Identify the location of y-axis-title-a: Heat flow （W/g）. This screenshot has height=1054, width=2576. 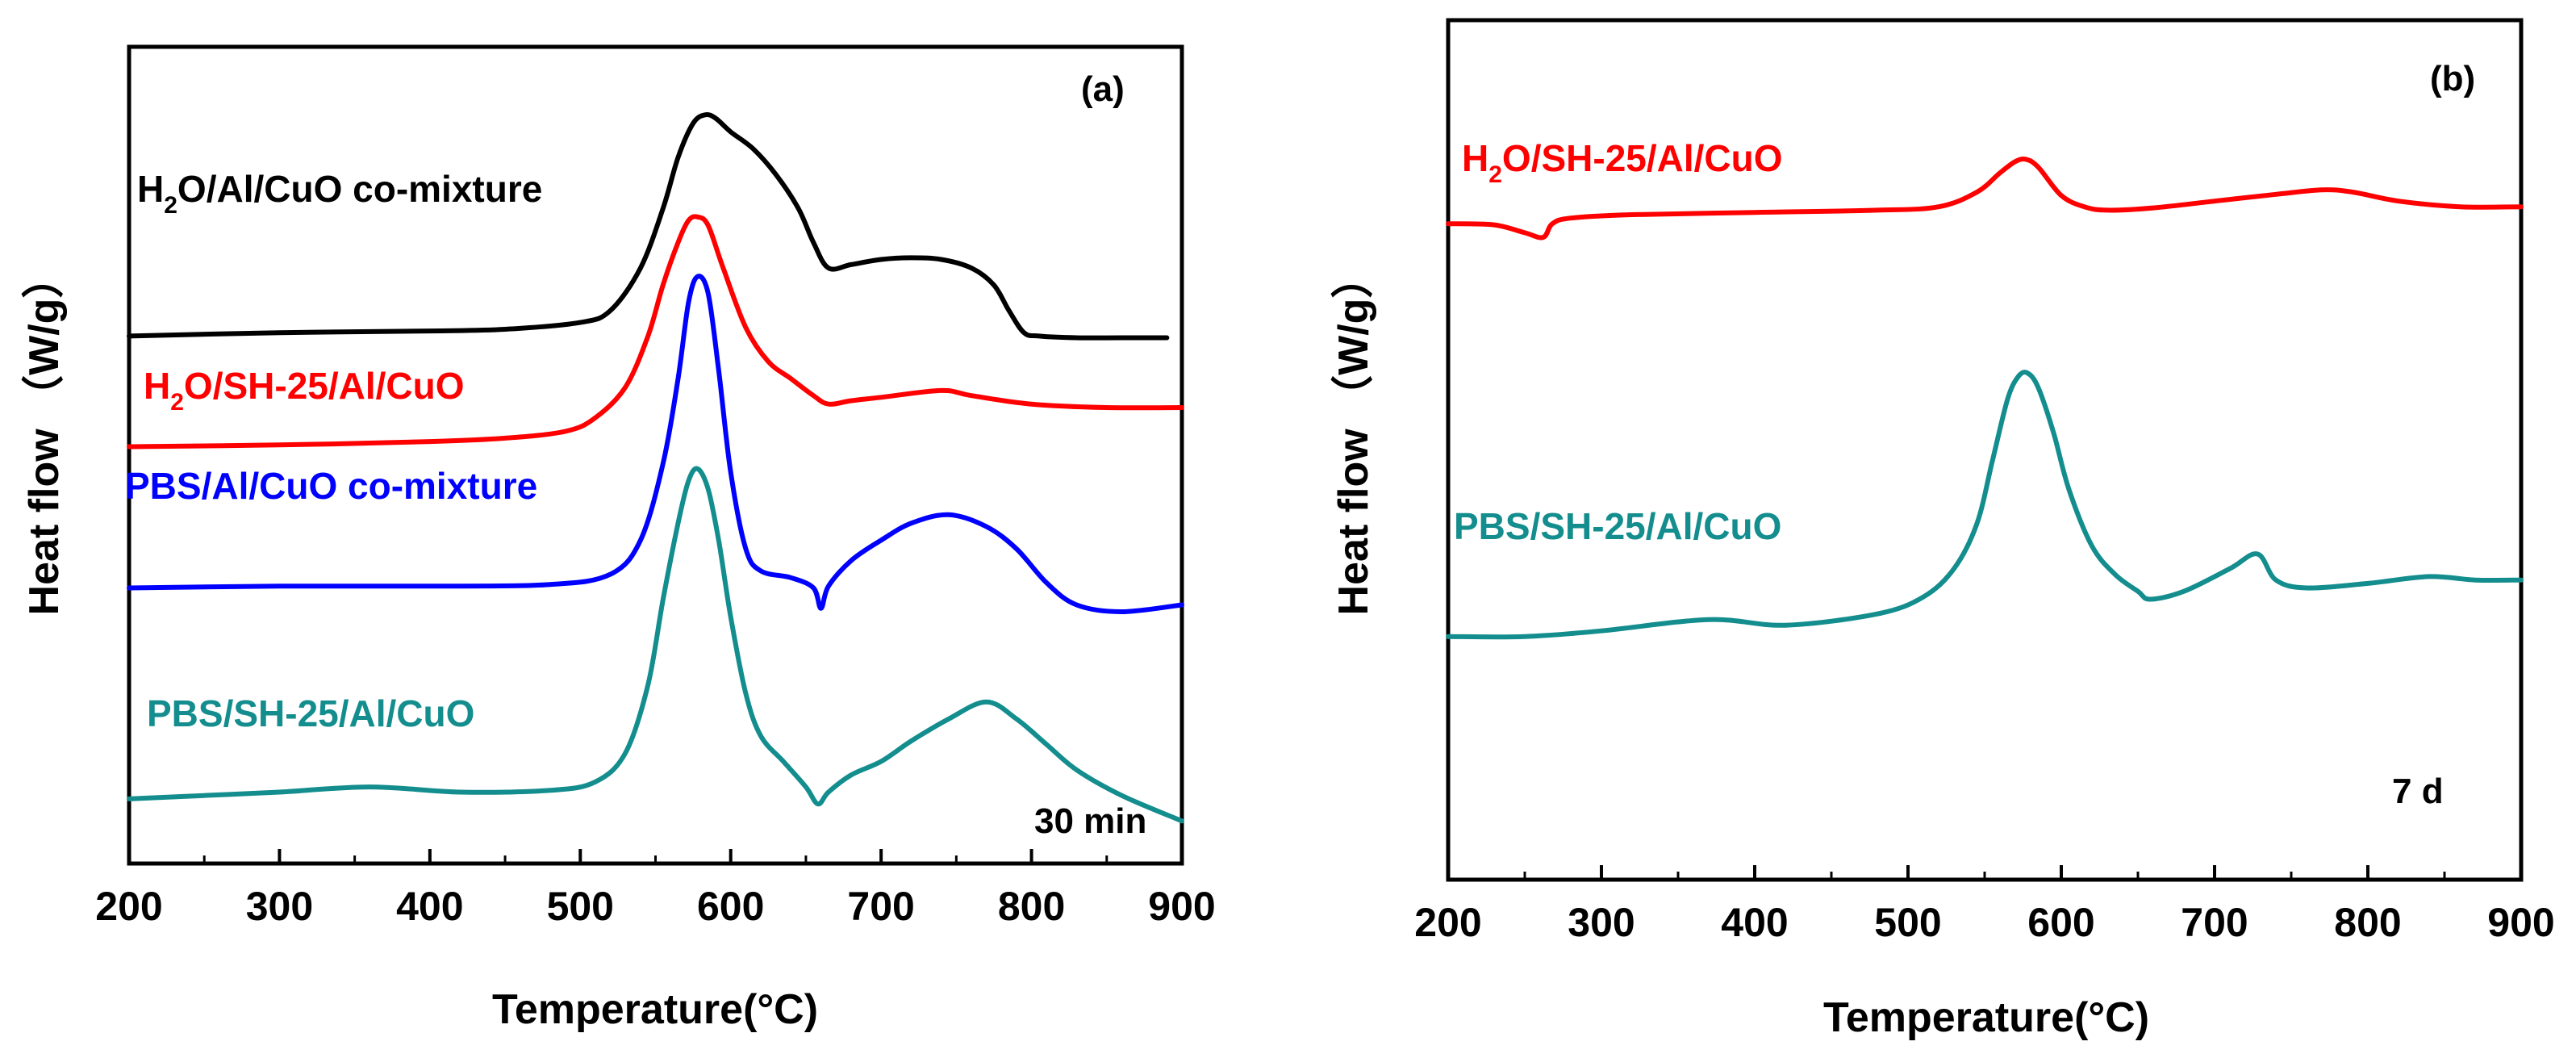
(45, 436).